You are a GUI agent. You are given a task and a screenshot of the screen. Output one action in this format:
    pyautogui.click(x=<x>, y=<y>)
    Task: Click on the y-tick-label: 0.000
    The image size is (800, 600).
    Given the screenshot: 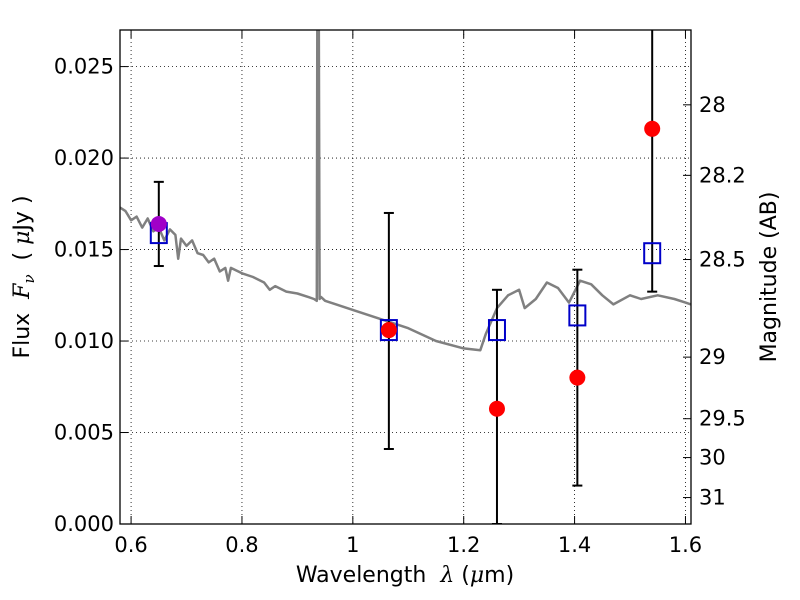 What is the action you would take?
    pyautogui.click(x=84, y=524)
    